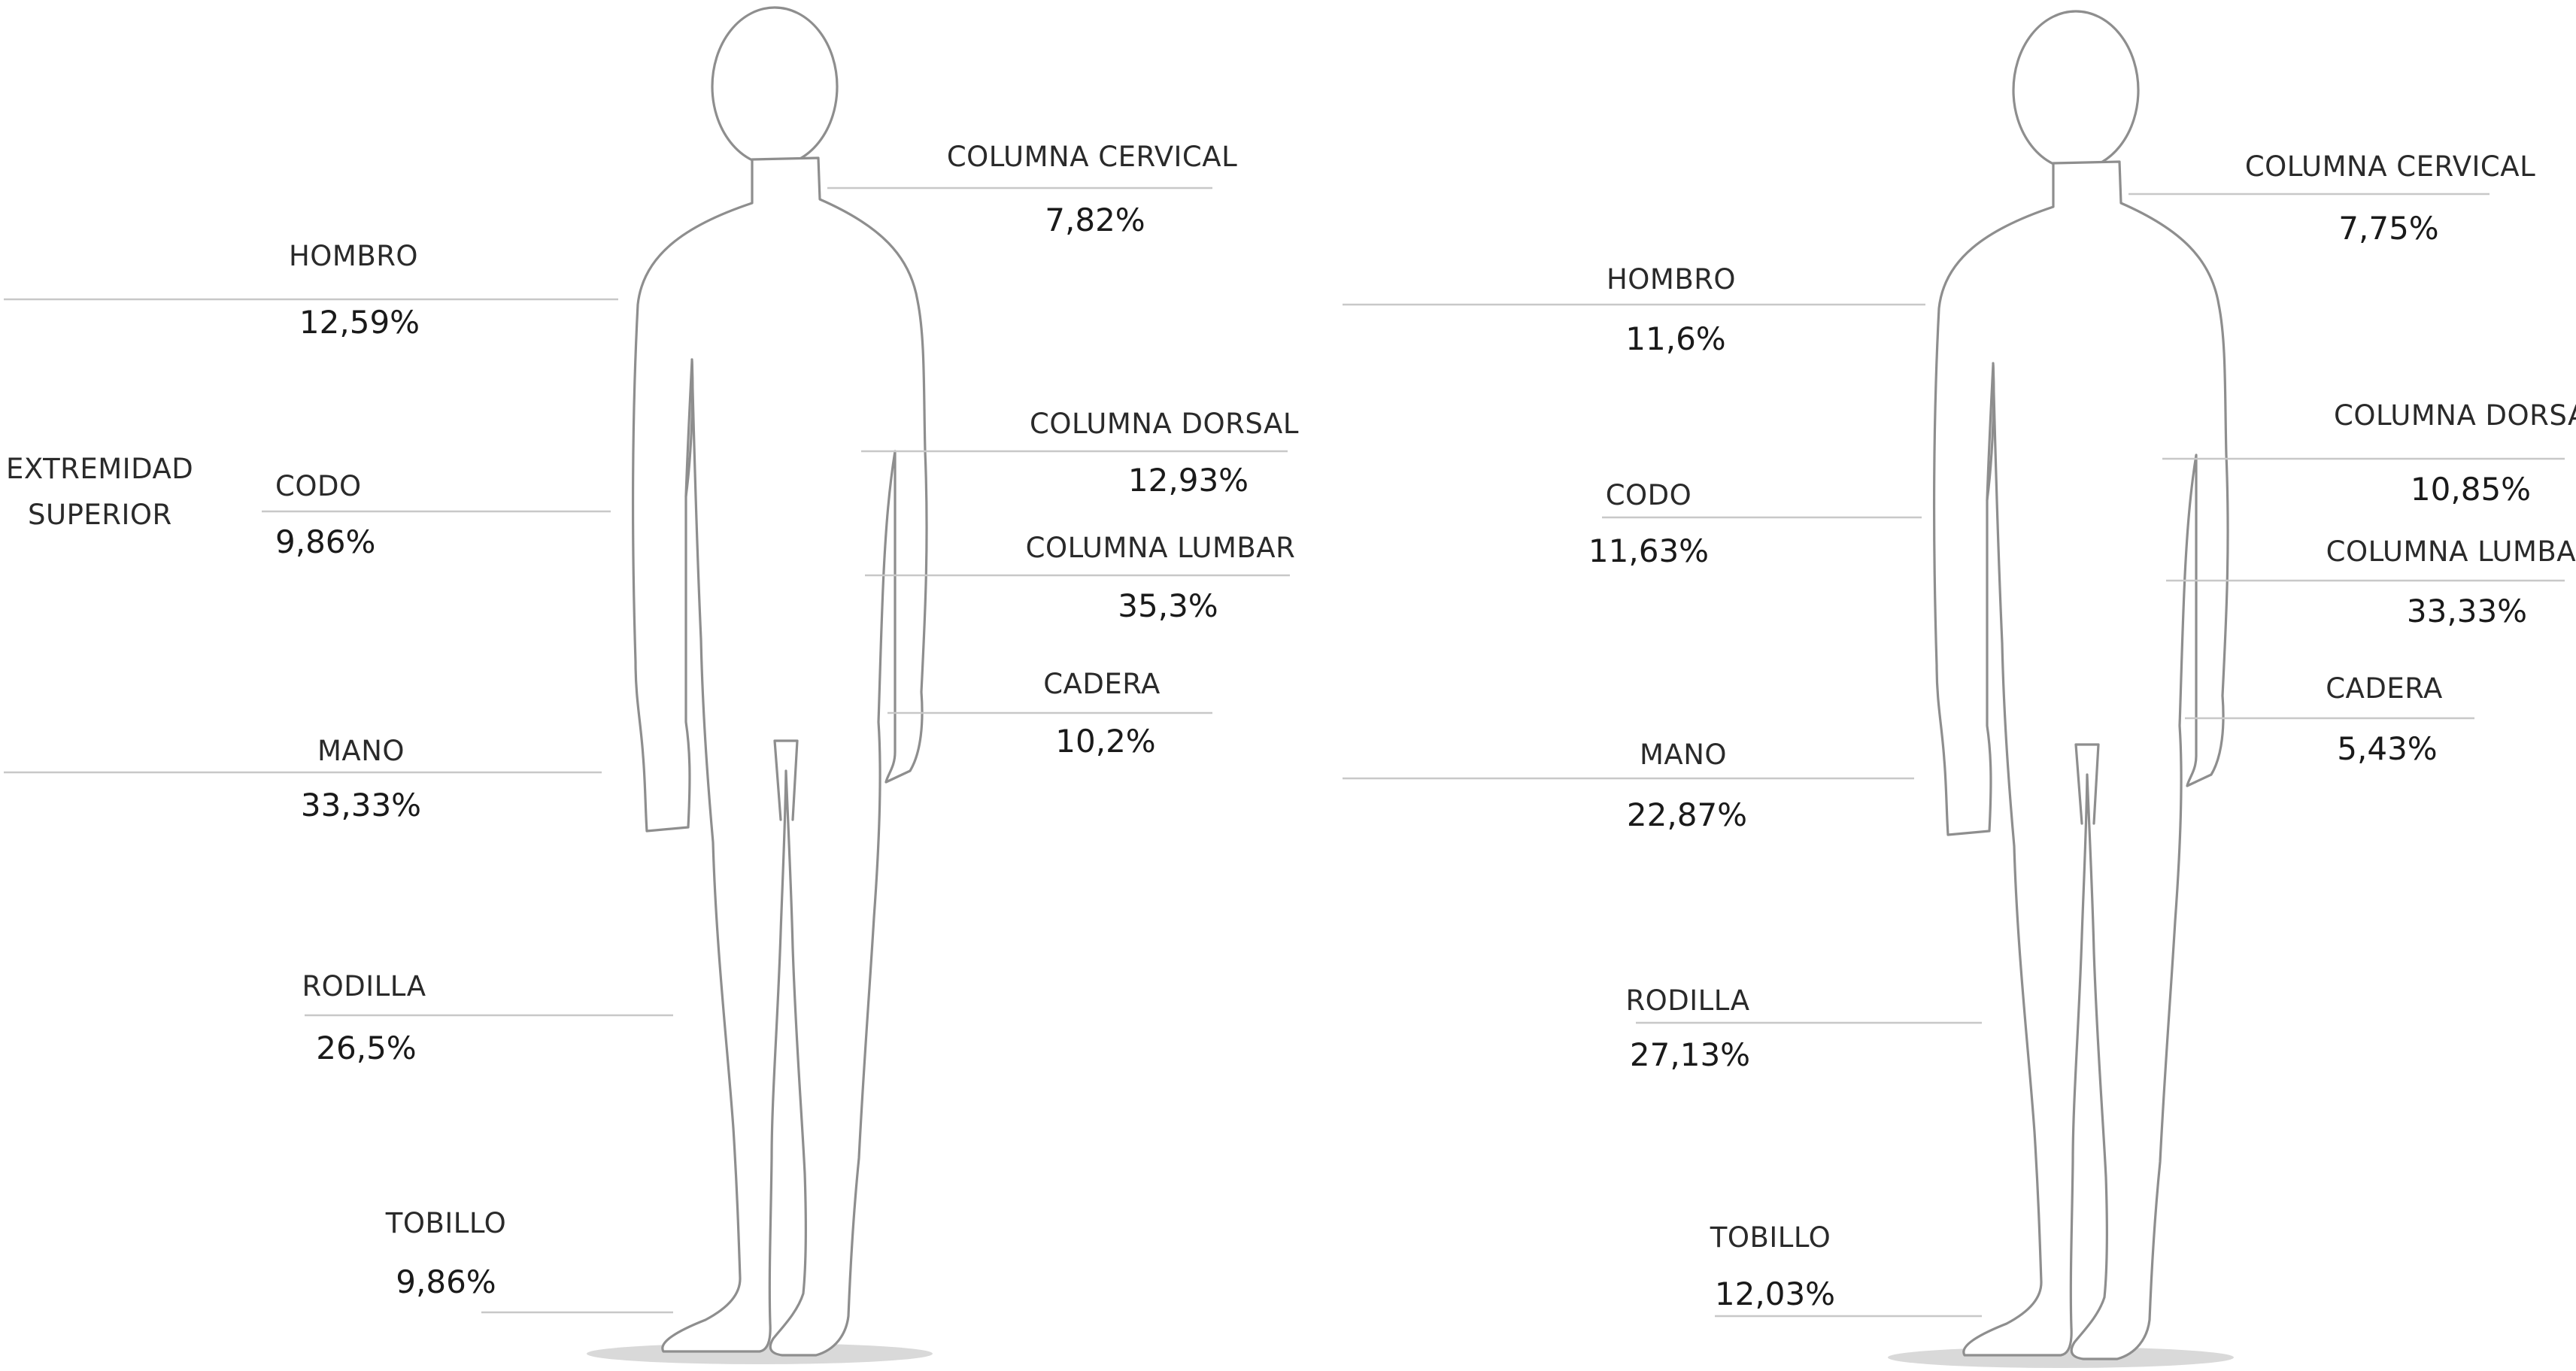  I want to click on left-rodilla-value: 26,5%, so click(366, 1048).